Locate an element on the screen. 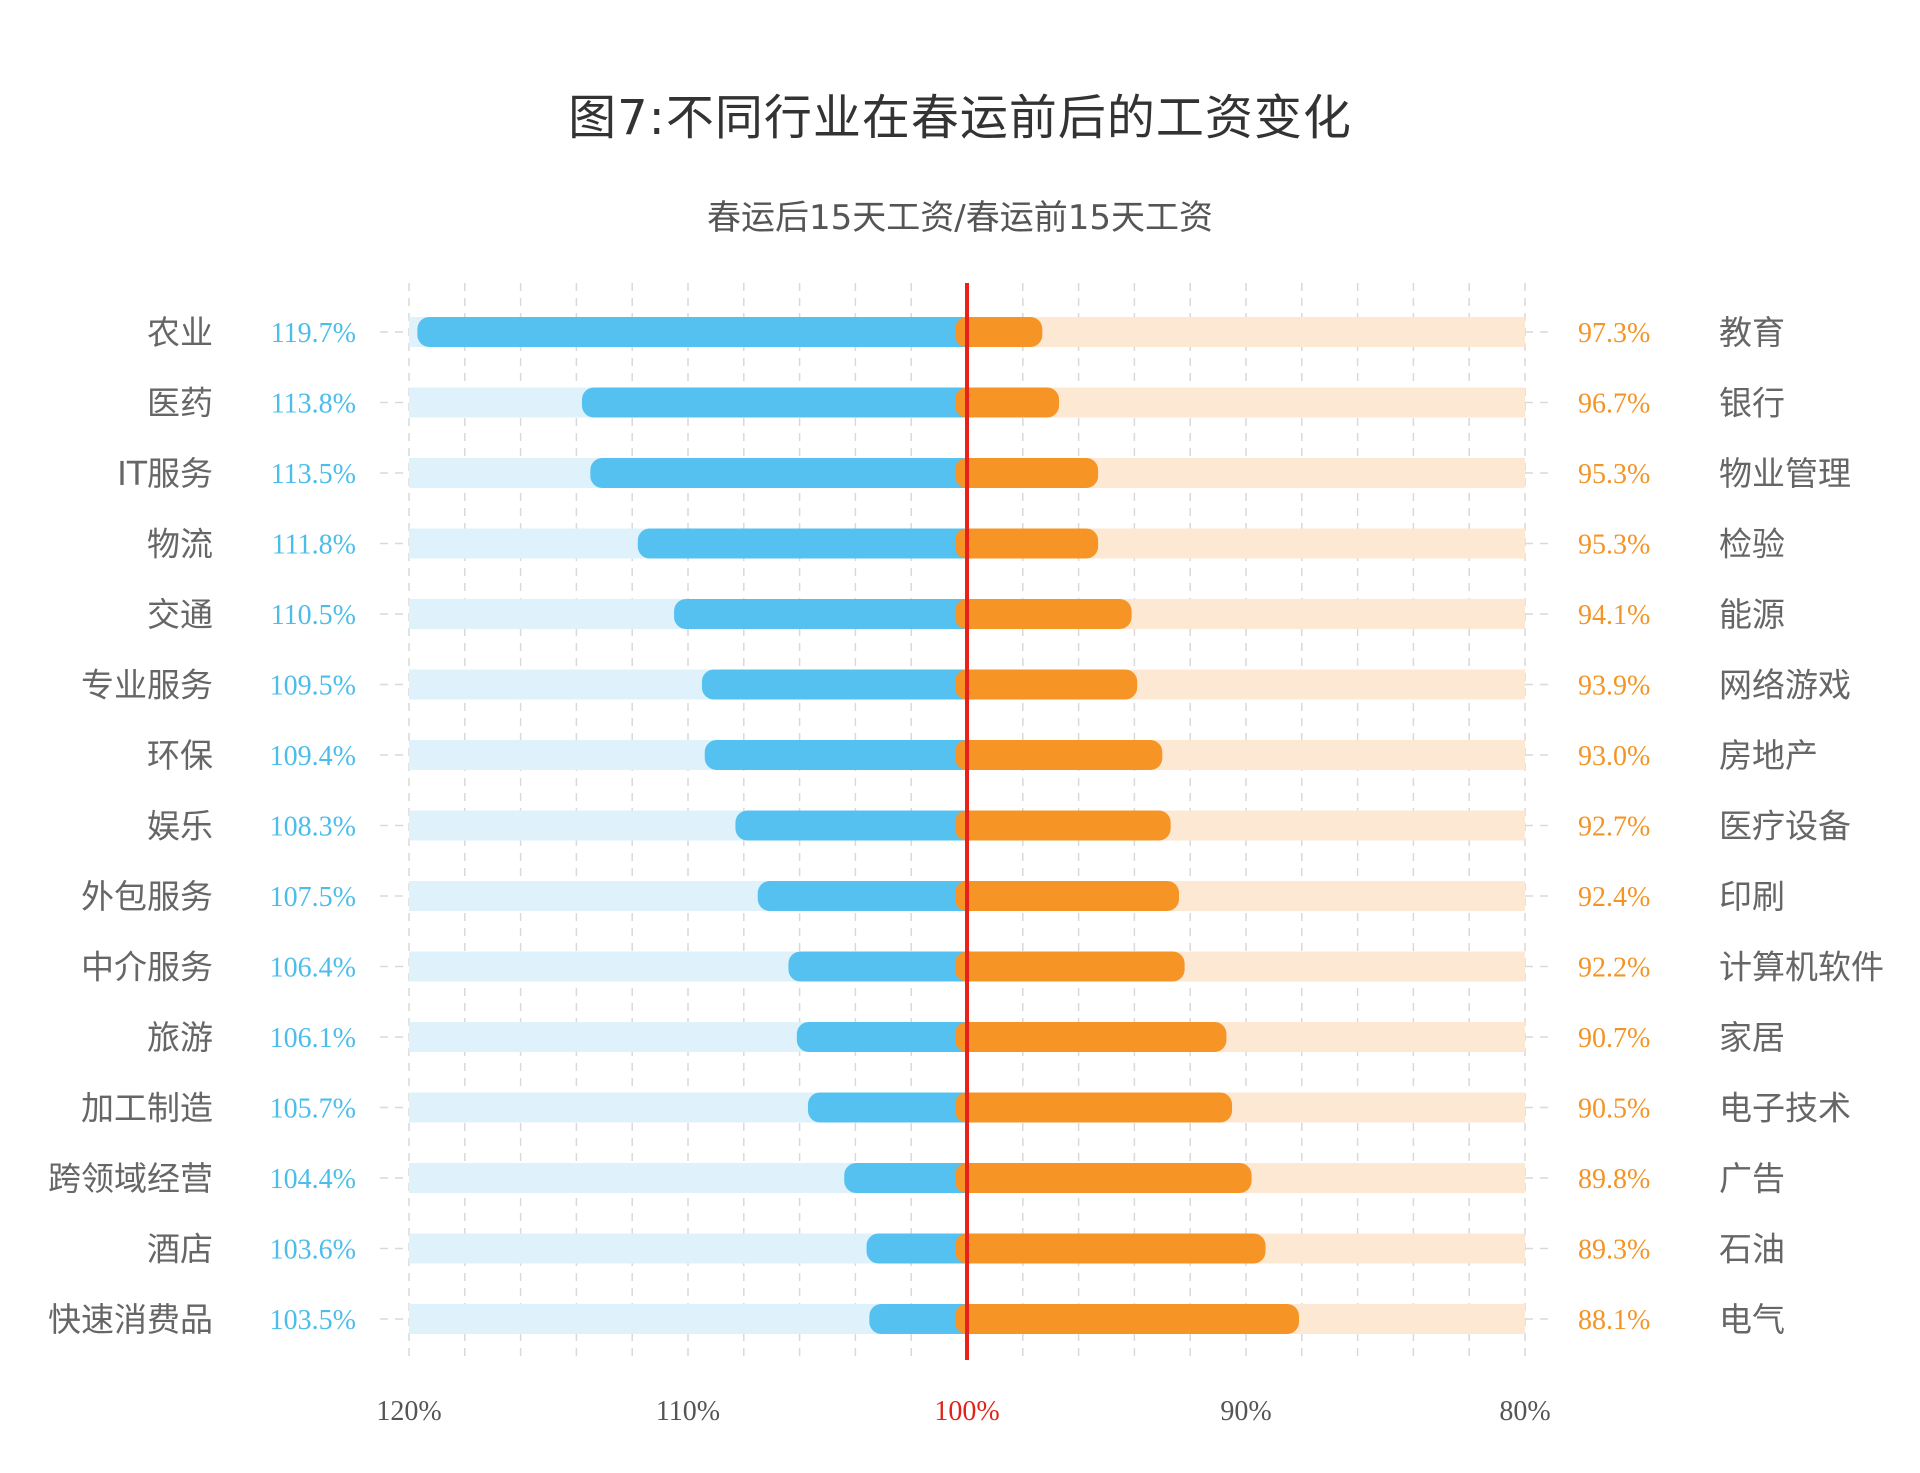 The height and width of the screenshot is (1473, 1920). x-axis-ticks: 120% 110% 100% 90% 80% is located at coordinates (963, 1411).